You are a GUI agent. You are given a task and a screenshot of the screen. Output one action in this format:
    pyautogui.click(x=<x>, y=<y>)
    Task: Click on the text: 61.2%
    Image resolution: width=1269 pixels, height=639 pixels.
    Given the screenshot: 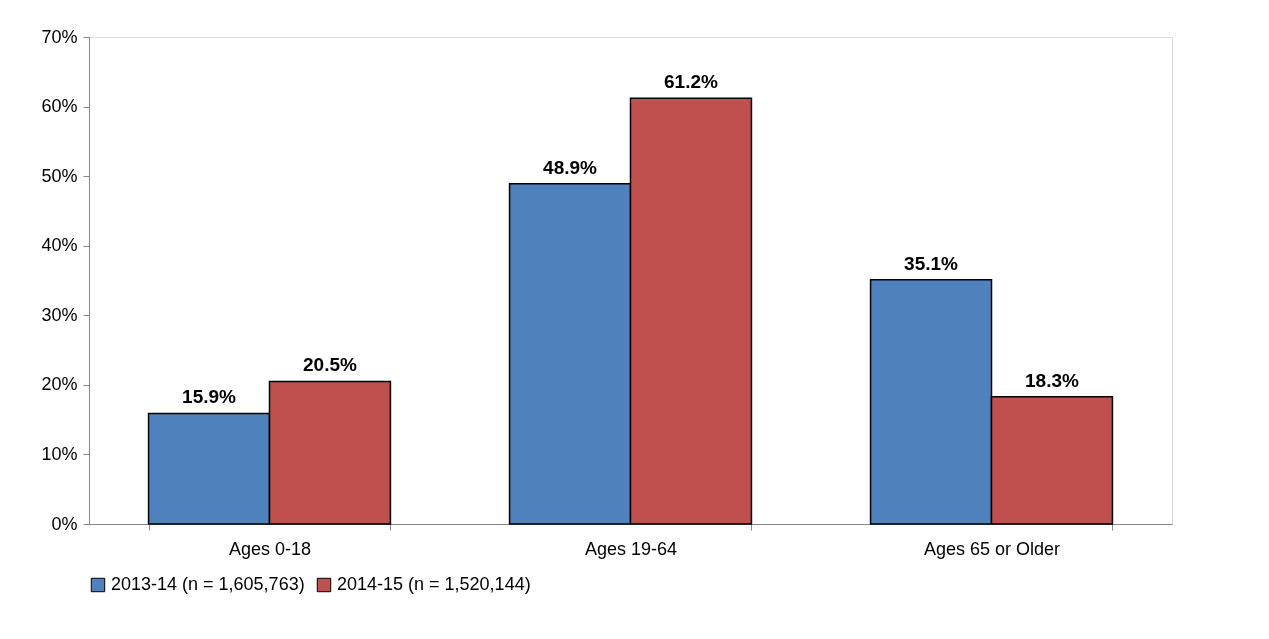 What is the action you would take?
    pyautogui.click(x=691, y=82)
    